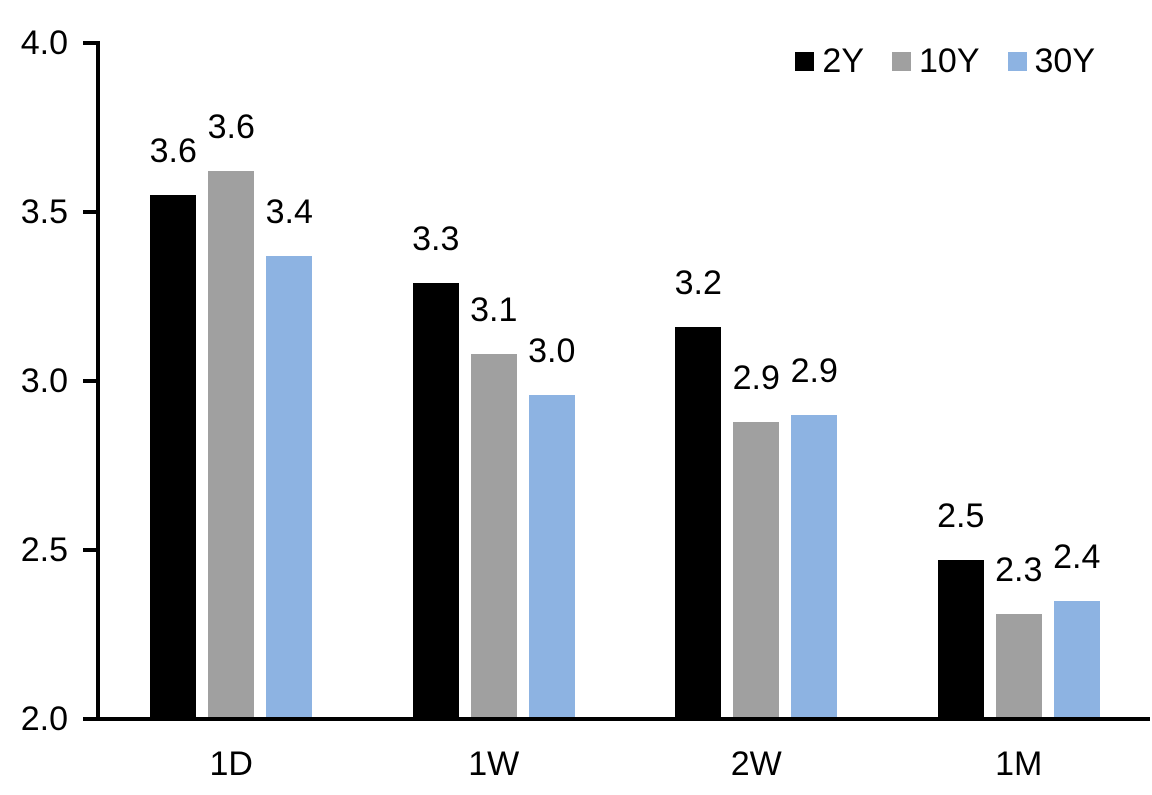  I want to click on y-axis-tick-label: 4.0, so click(44, 43).